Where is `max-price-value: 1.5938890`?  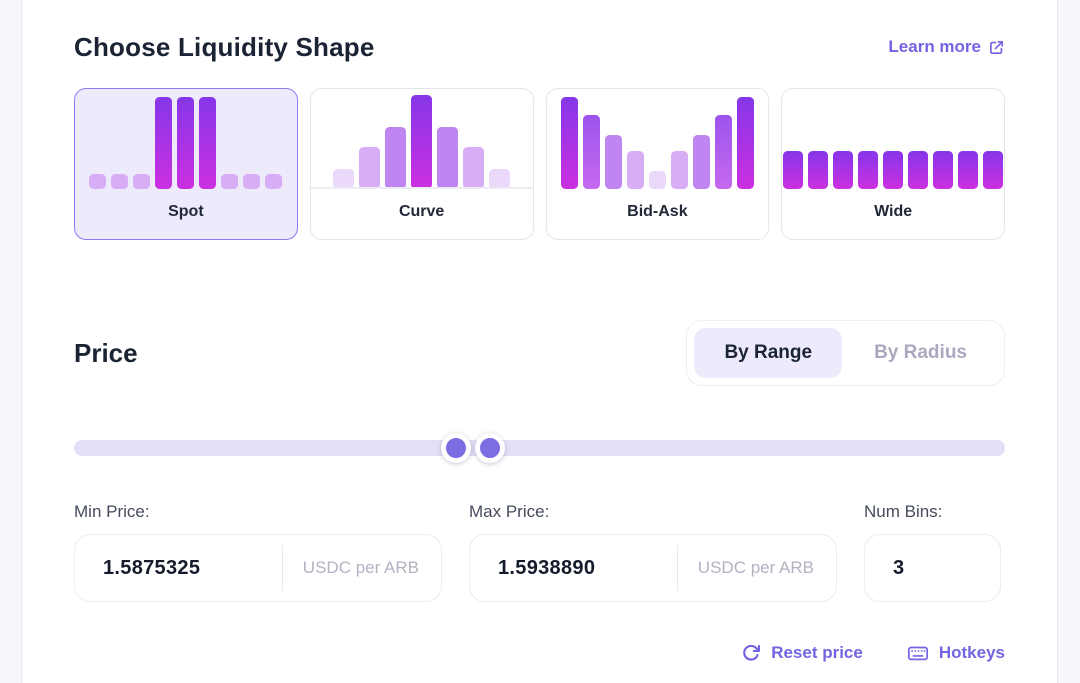
max-price-value: 1.5938890 is located at coordinates (547, 567).